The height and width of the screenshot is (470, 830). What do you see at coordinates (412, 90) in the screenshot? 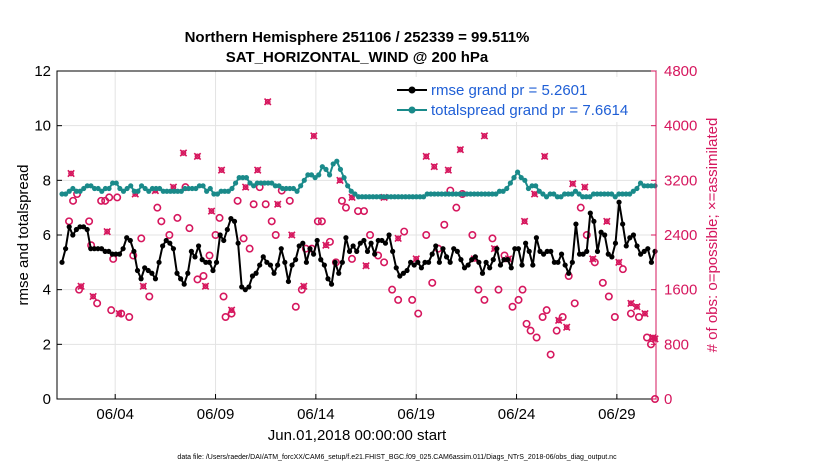
I see `legend-marker-rmse` at bounding box center [412, 90].